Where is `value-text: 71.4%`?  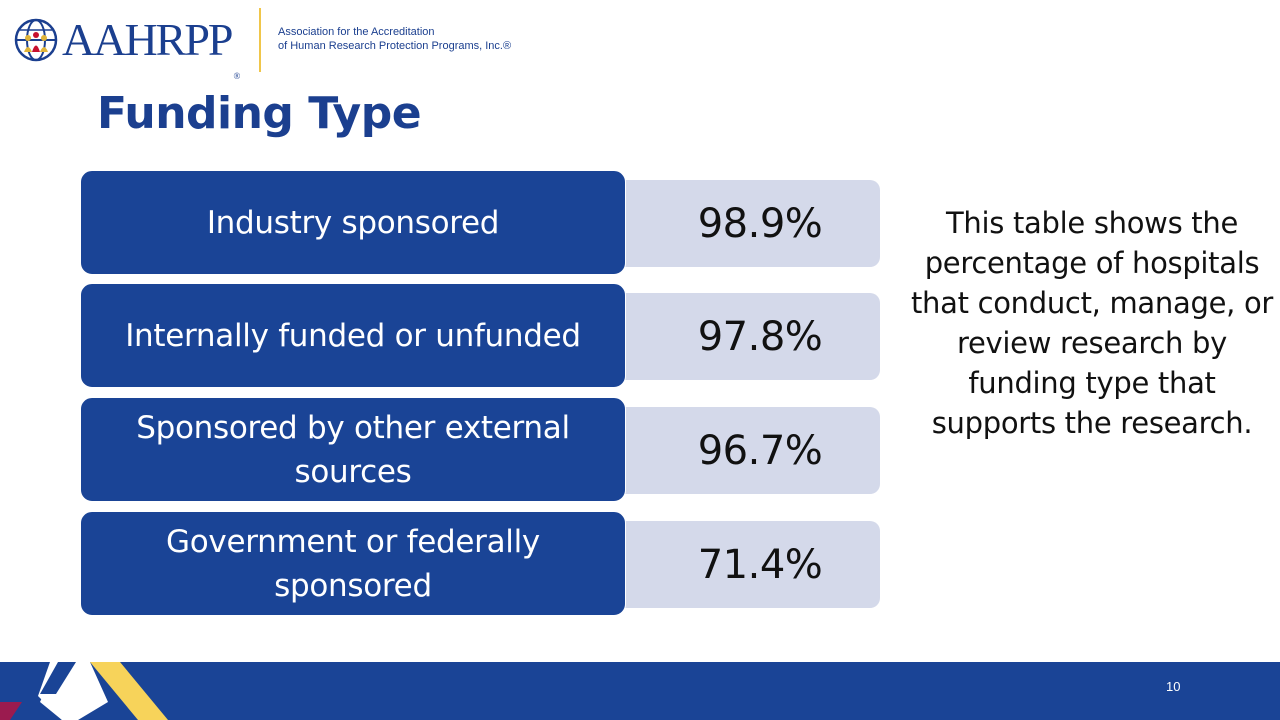
value-text: 71.4% is located at coordinates (760, 564).